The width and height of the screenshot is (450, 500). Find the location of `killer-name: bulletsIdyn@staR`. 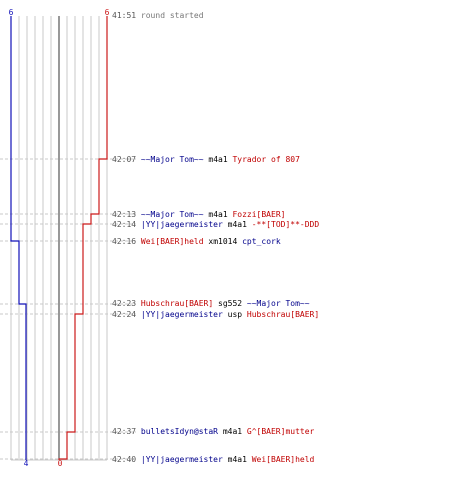

killer-name: bulletsIdyn@staR is located at coordinates (179, 431).